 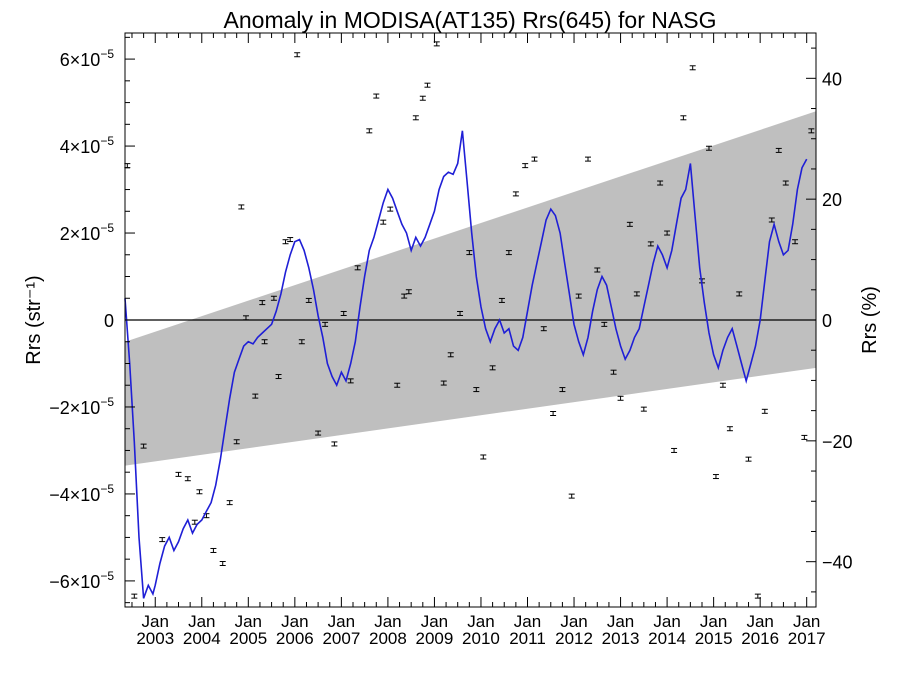 What do you see at coordinates (481, 638) in the screenshot?
I see `x-tick-label-year: 2010` at bounding box center [481, 638].